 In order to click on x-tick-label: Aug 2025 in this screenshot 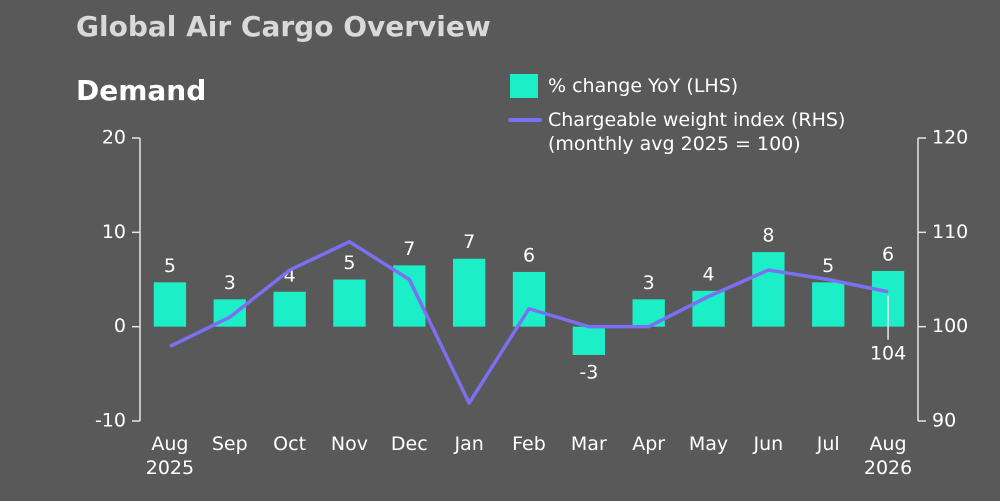, I will do `click(170, 456)`.